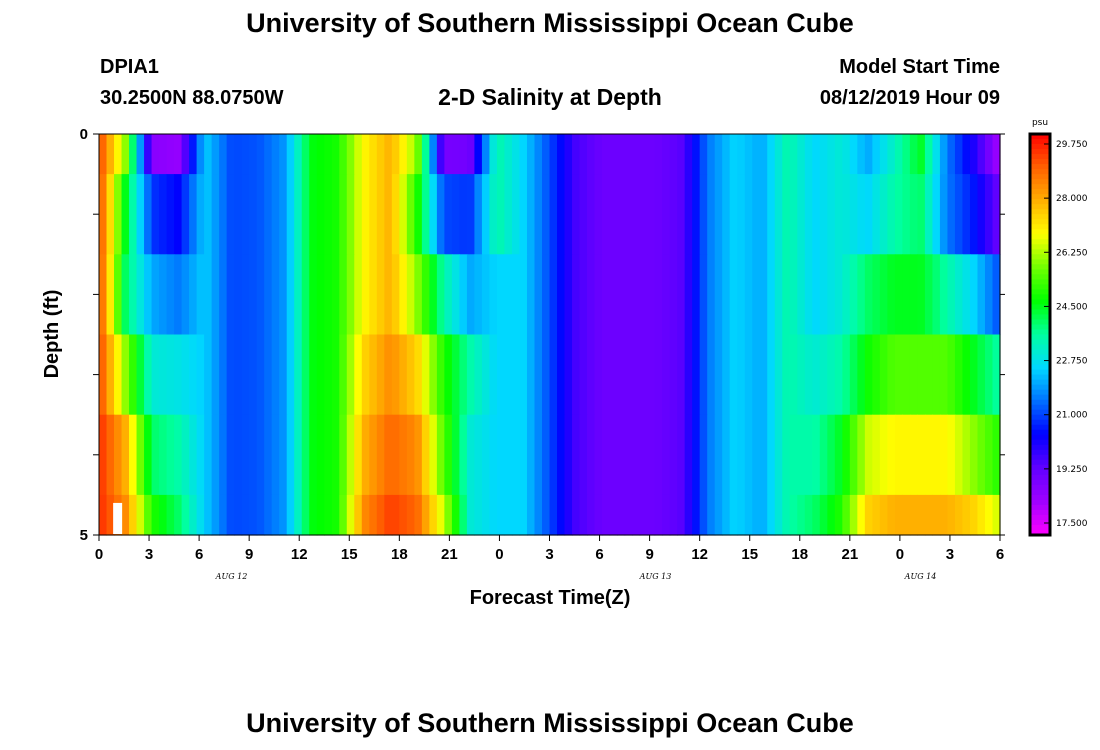 This screenshot has height=750, width=1100. What do you see at coordinates (52, 334) in the screenshot?
I see `y-axis-title: Depth (ft)` at bounding box center [52, 334].